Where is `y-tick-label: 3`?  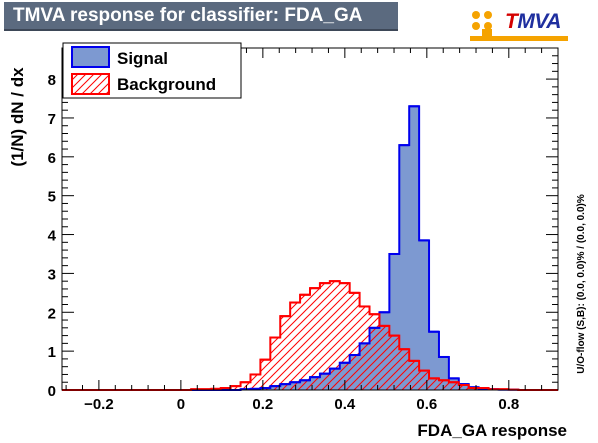 y-tick-label: 3 is located at coordinates (52, 274).